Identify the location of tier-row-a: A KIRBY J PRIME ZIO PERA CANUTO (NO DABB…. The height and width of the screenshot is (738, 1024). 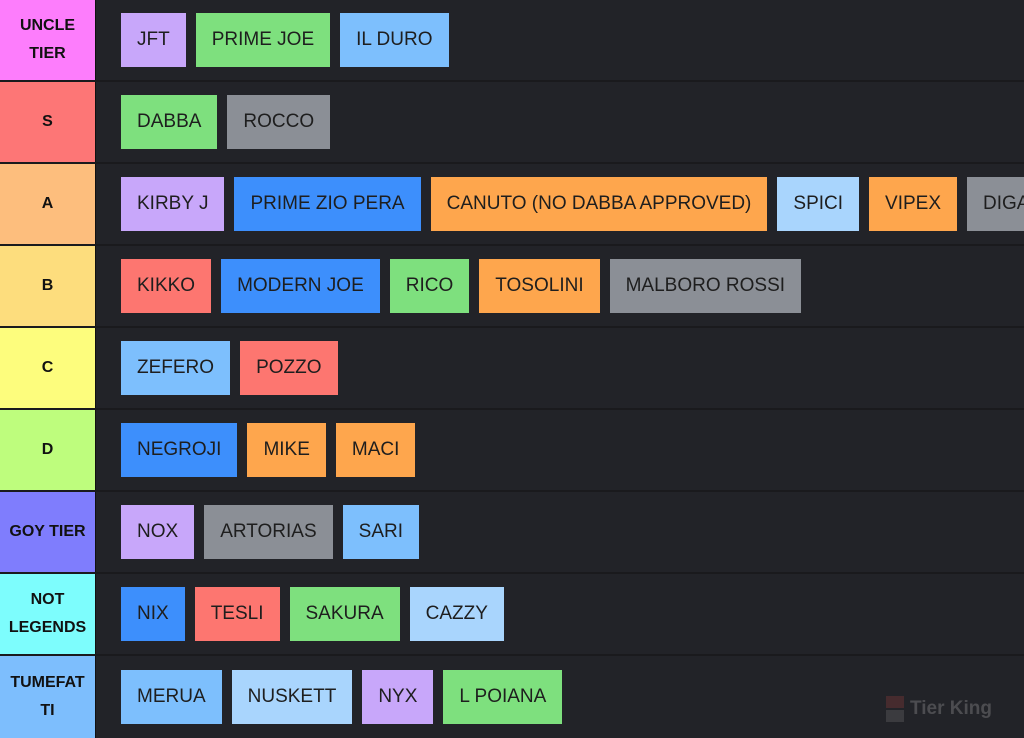
(512, 204).